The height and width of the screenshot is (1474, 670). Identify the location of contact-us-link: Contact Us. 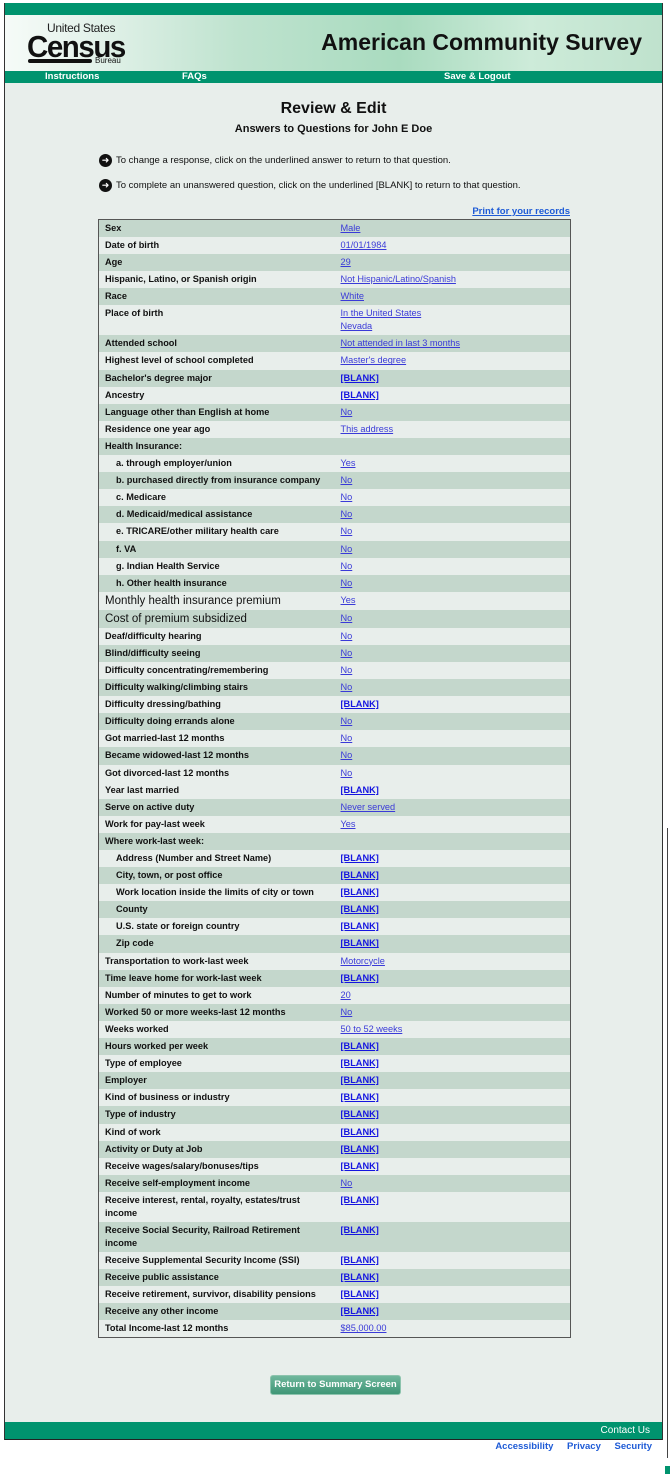
(625, 1430).